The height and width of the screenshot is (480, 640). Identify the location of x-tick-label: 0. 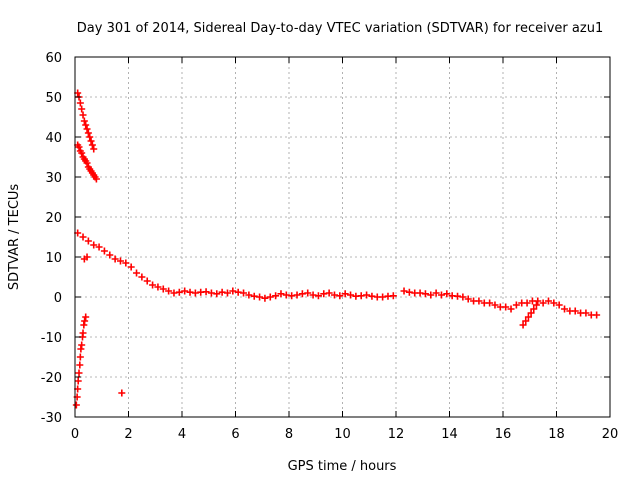
(75, 434).